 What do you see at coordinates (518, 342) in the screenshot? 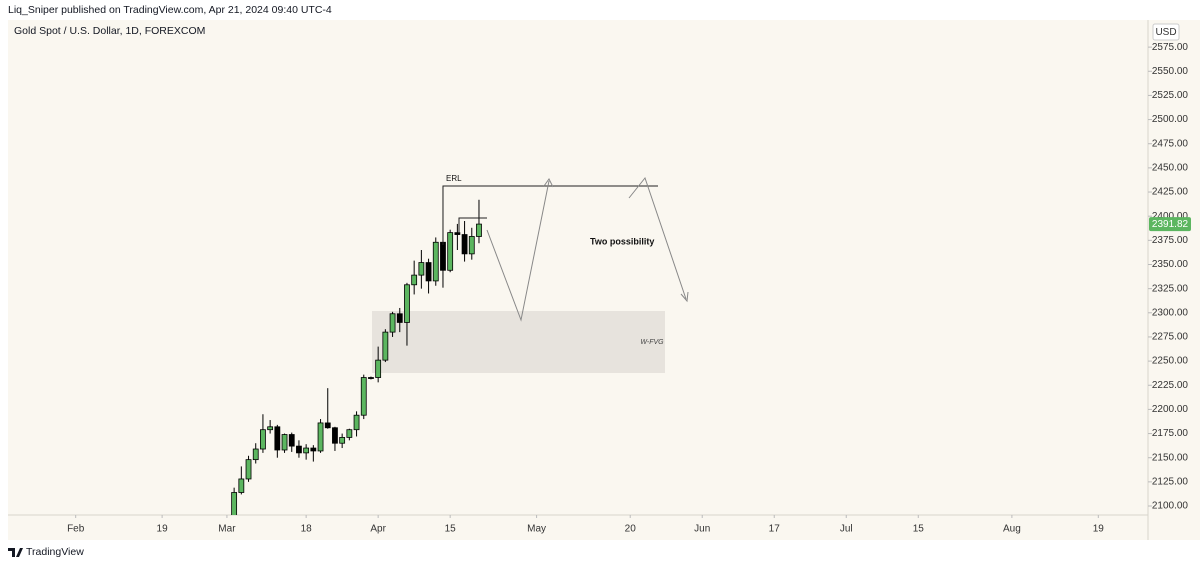
I see `fvg-zone` at bounding box center [518, 342].